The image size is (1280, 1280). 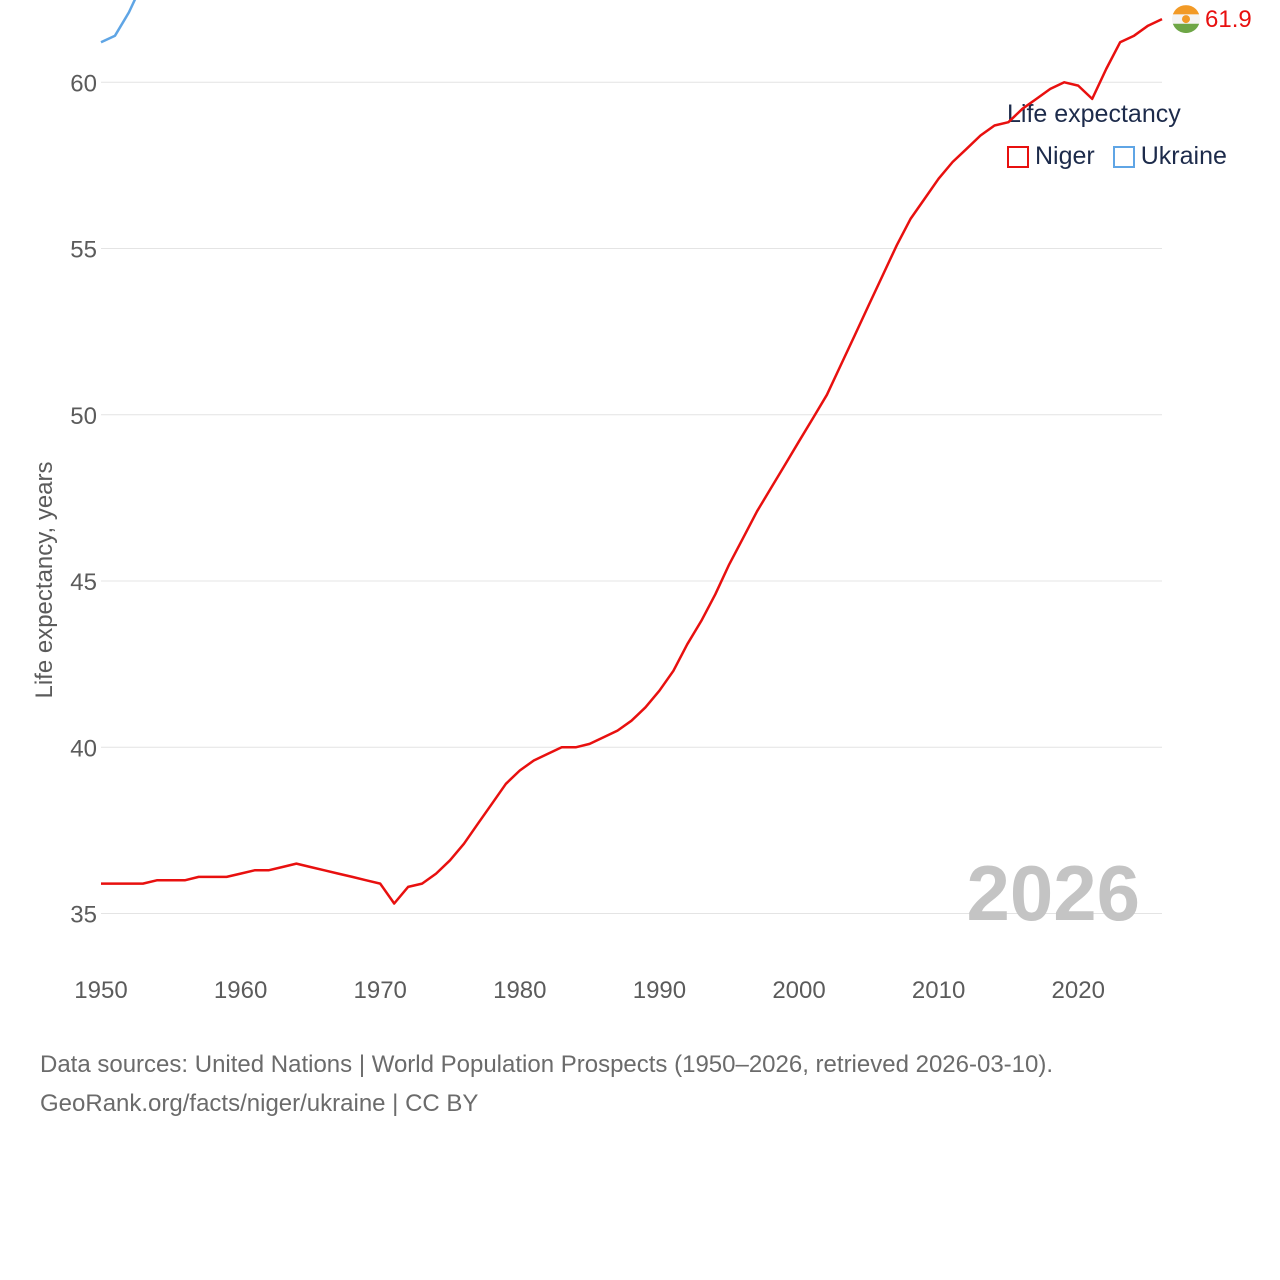 What do you see at coordinates (1228, 19) in the screenshot?
I see `end-value-label-niger: 61.9` at bounding box center [1228, 19].